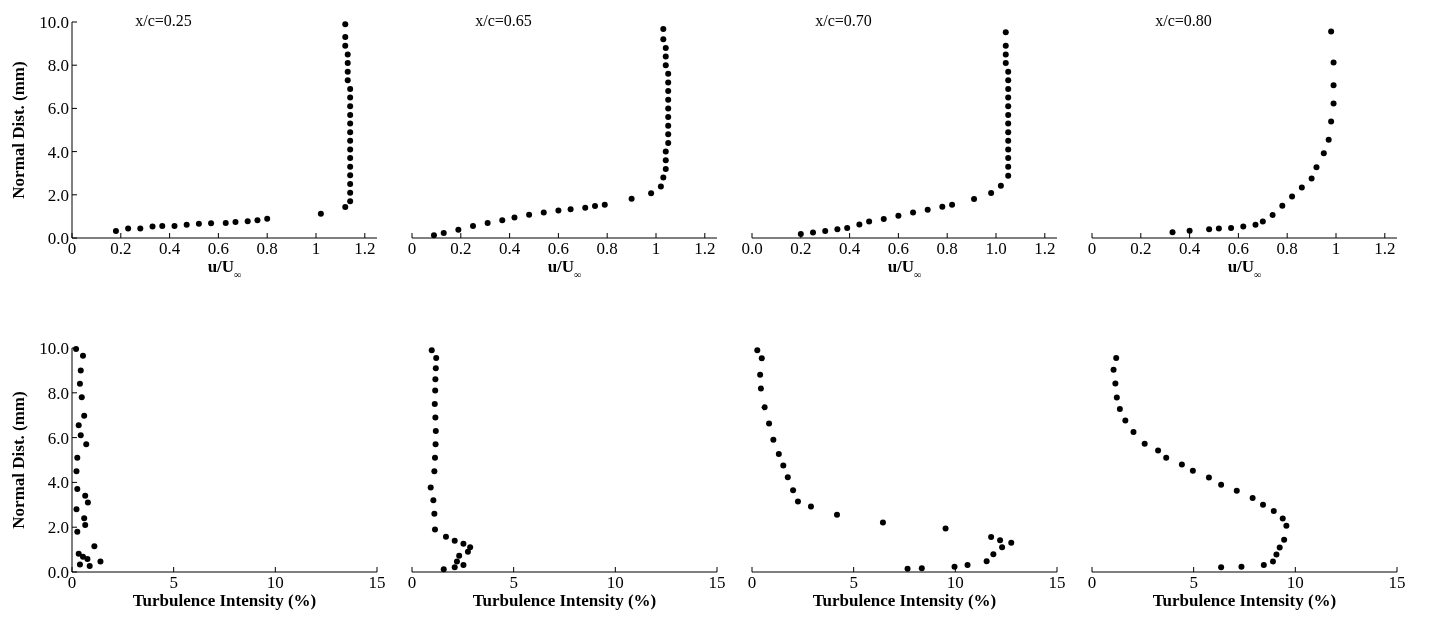  What do you see at coordinates (316, 248) in the screenshot?
I see `x-tick-label: 1` at bounding box center [316, 248].